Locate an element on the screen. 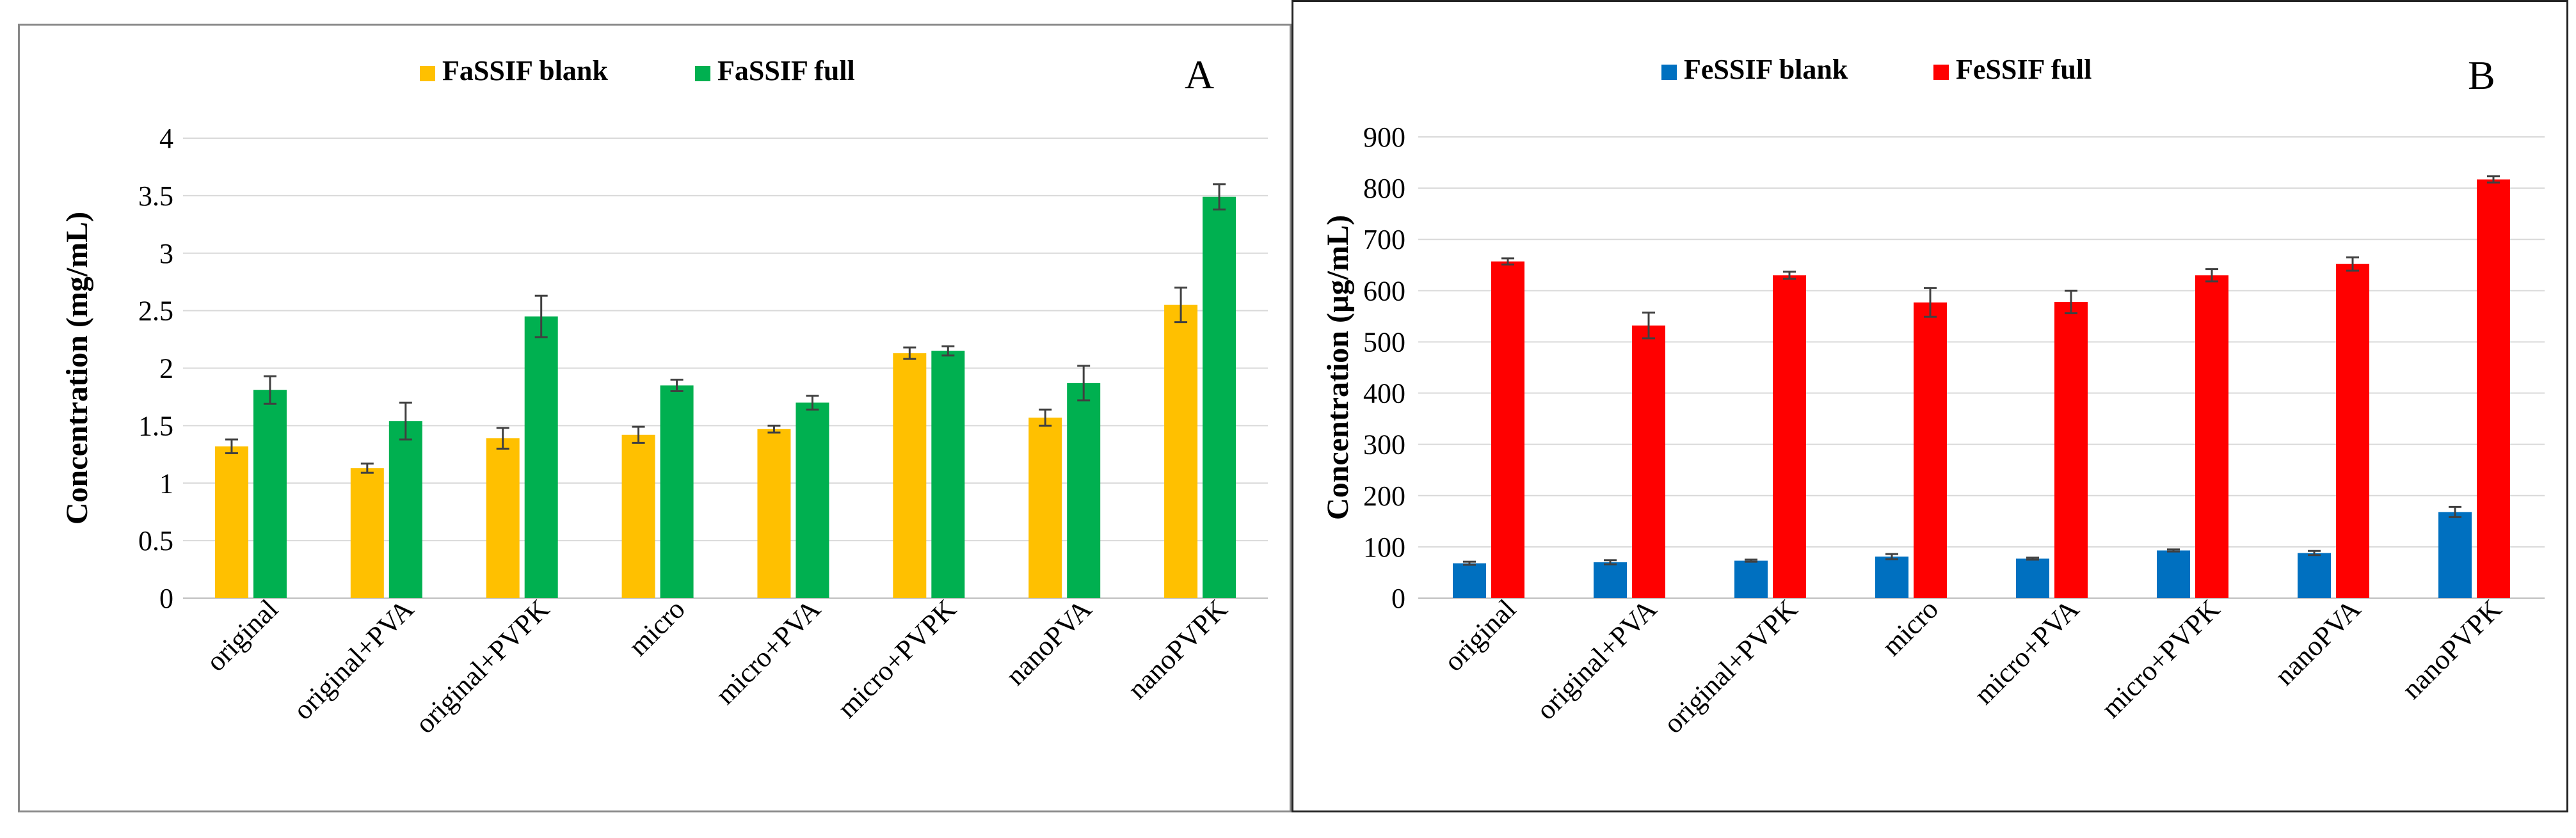  legend-label: FaSSIF blank is located at coordinates (525, 70).